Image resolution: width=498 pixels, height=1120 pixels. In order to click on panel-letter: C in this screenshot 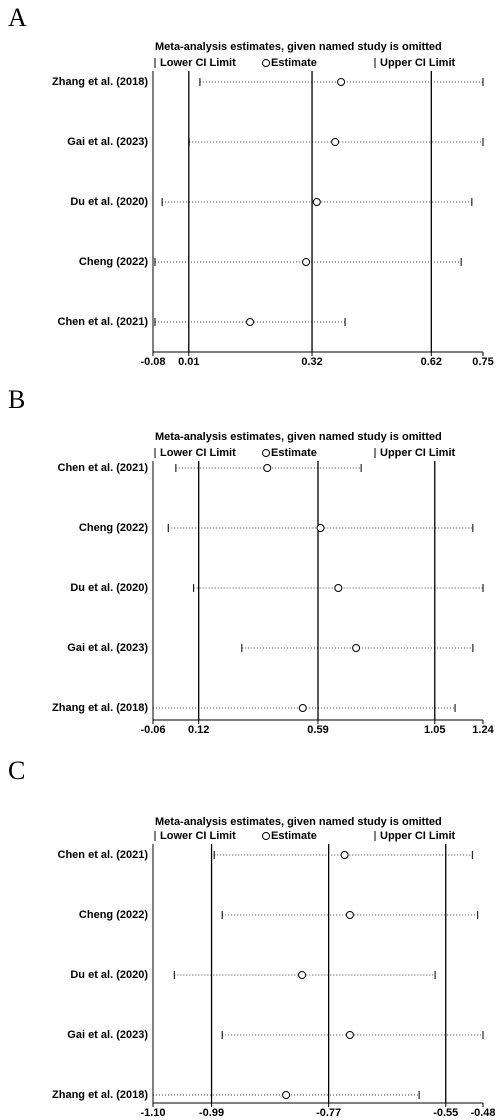, I will do `click(16, 770)`.